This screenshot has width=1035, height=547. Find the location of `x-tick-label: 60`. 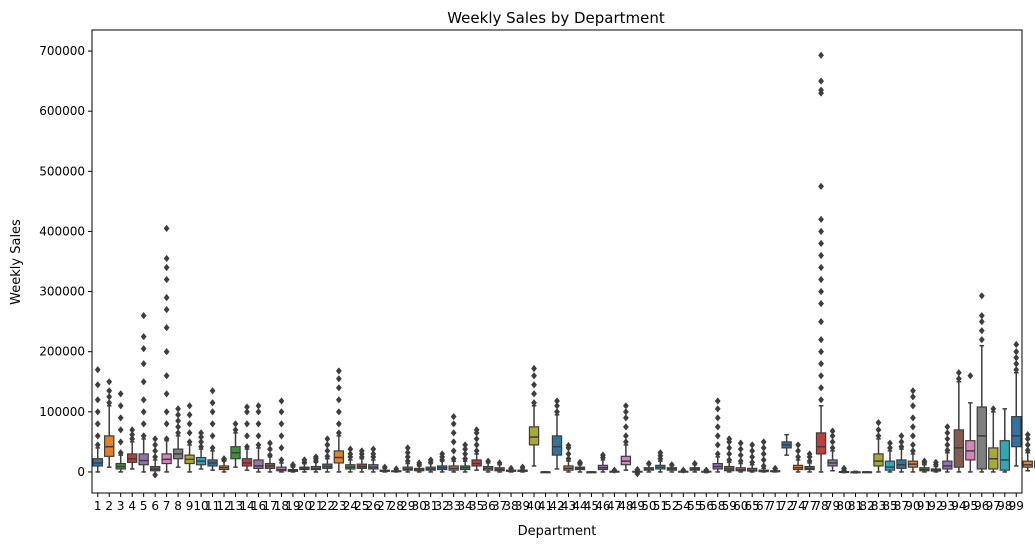

x-tick-label: 60 is located at coordinates (740, 506).